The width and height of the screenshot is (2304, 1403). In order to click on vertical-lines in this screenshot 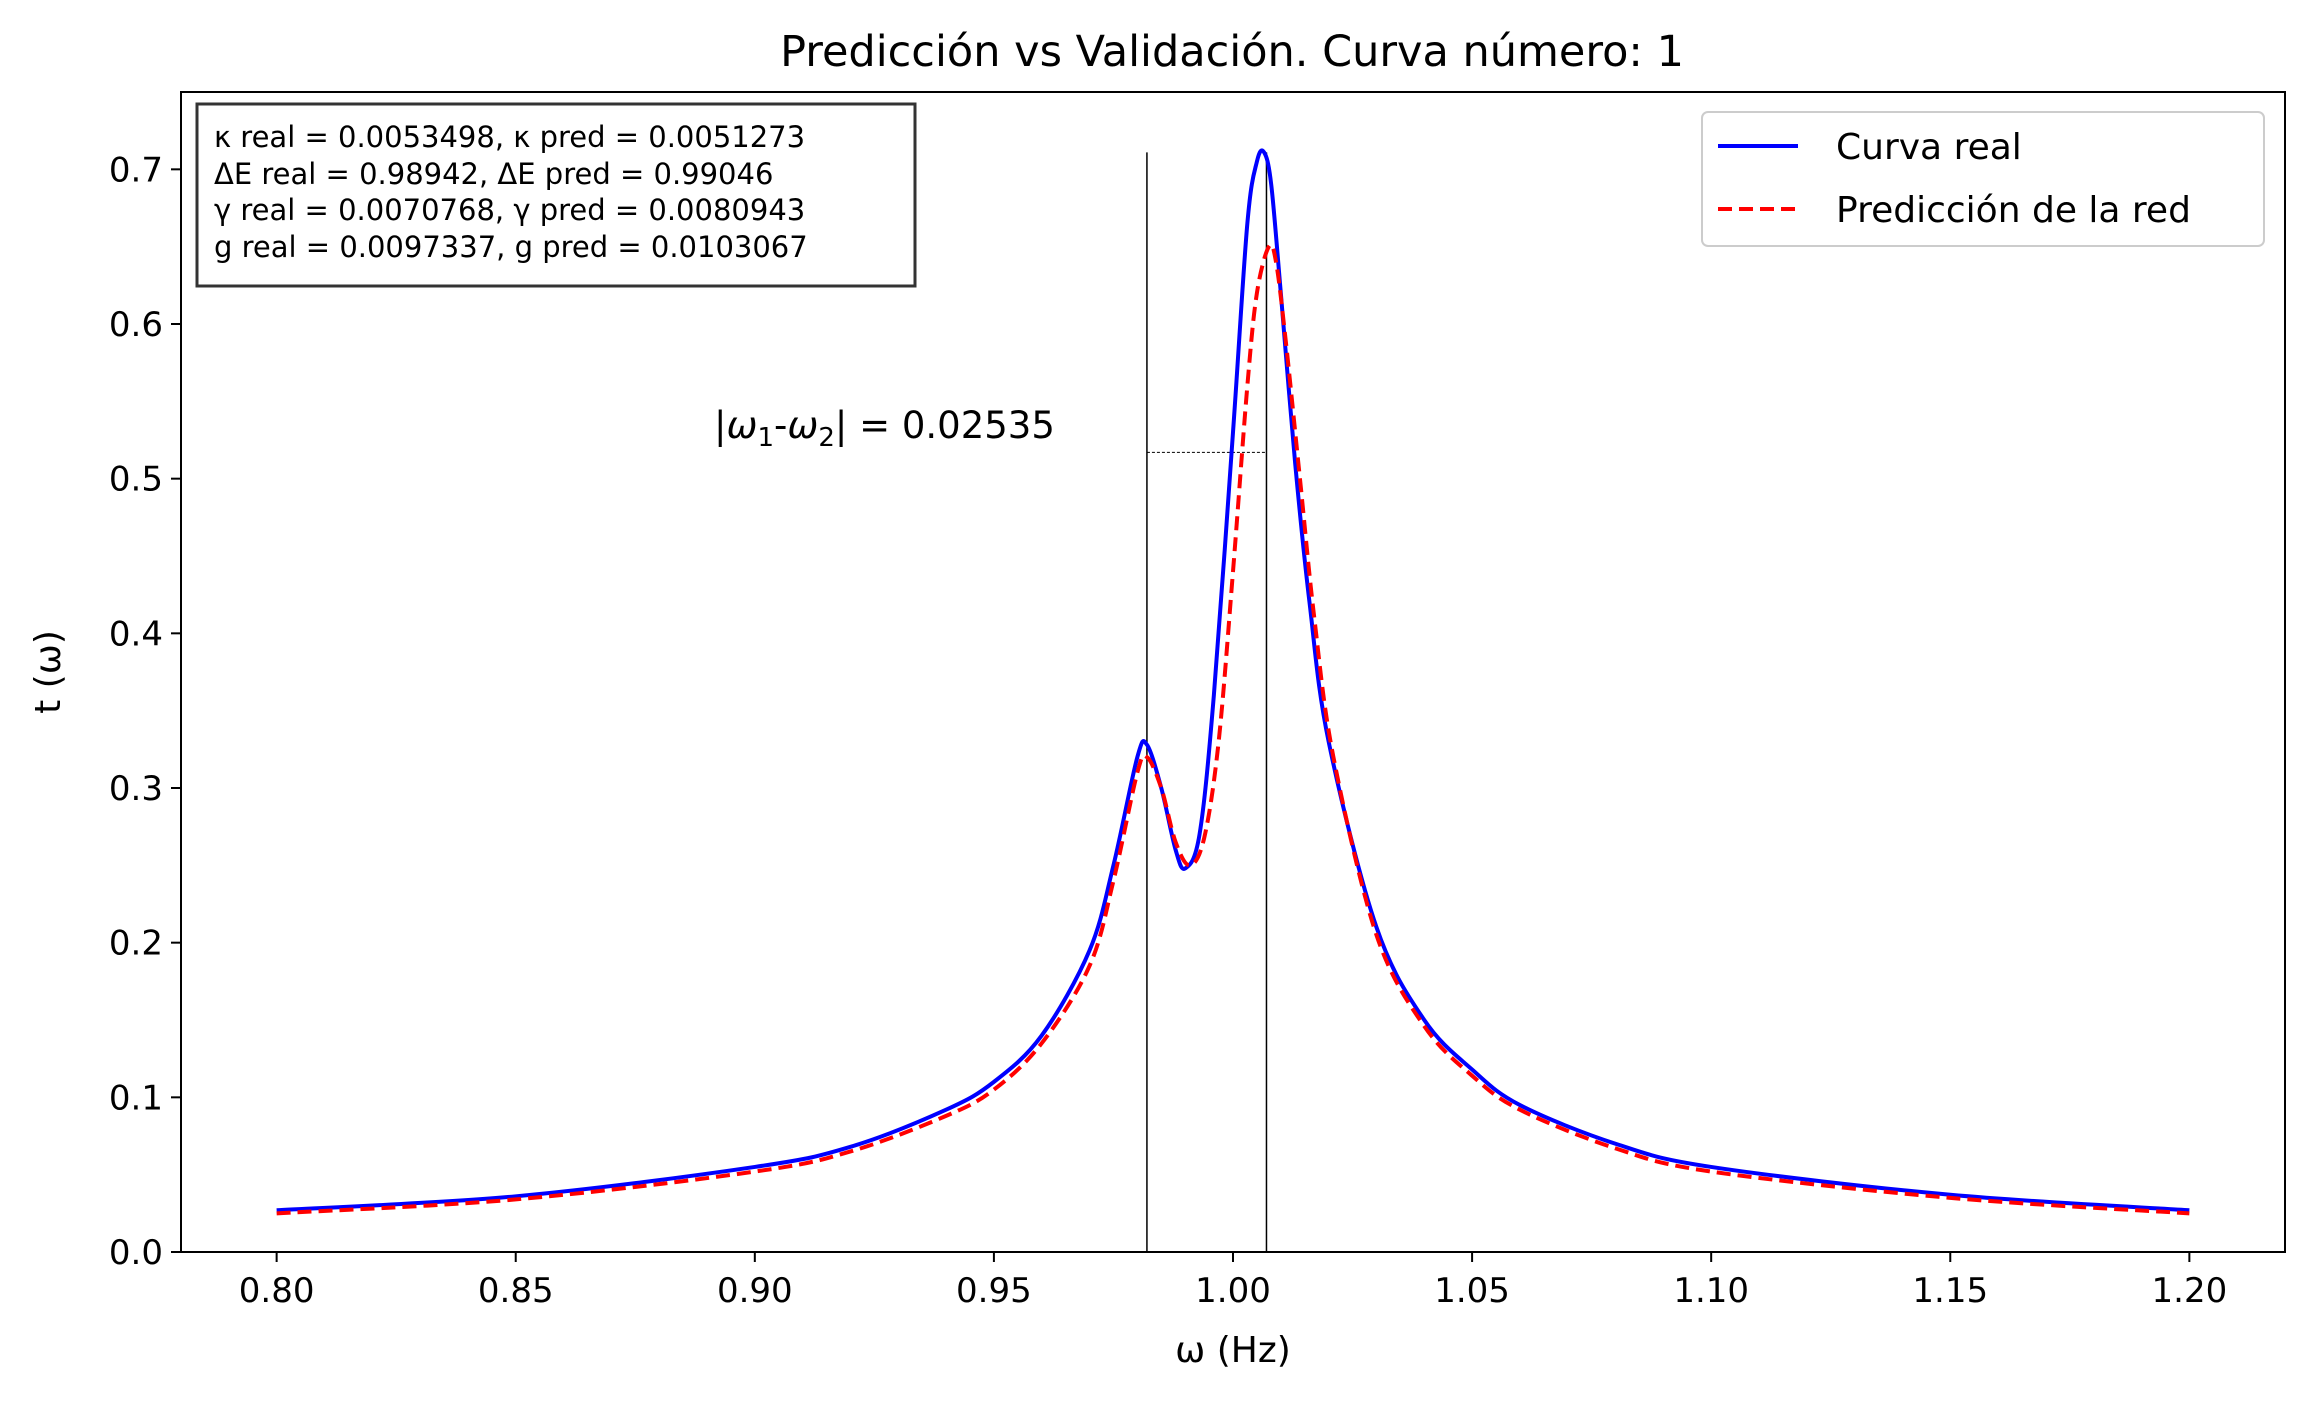, I will do `click(1207, 702)`.